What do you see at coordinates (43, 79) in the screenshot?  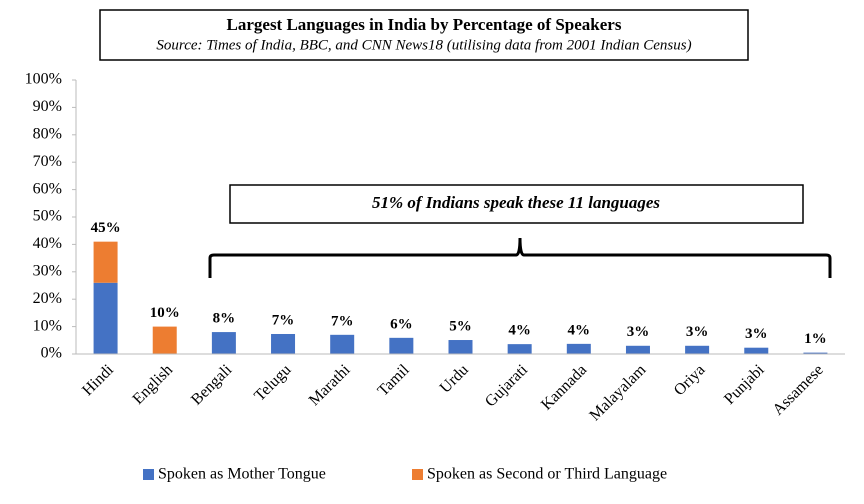 I see `y-tick-label: 100%` at bounding box center [43, 79].